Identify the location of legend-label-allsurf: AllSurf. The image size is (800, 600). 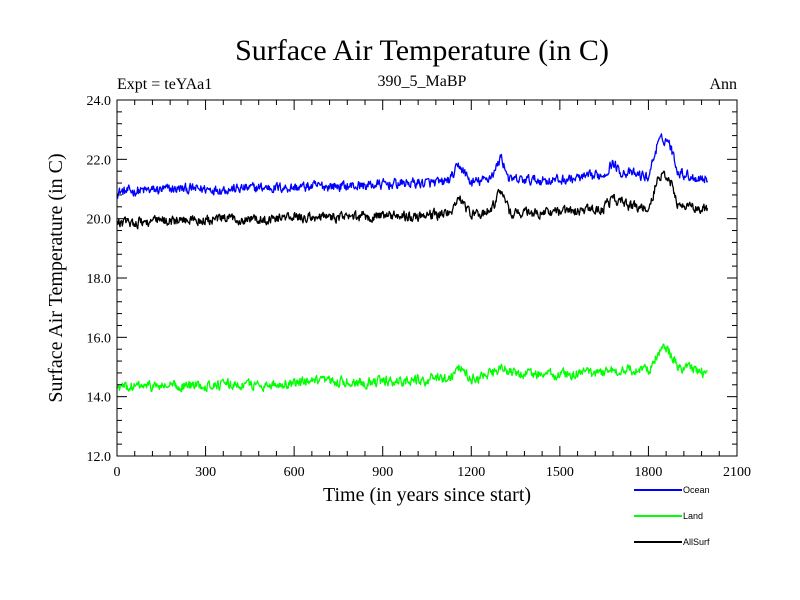
(696, 542).